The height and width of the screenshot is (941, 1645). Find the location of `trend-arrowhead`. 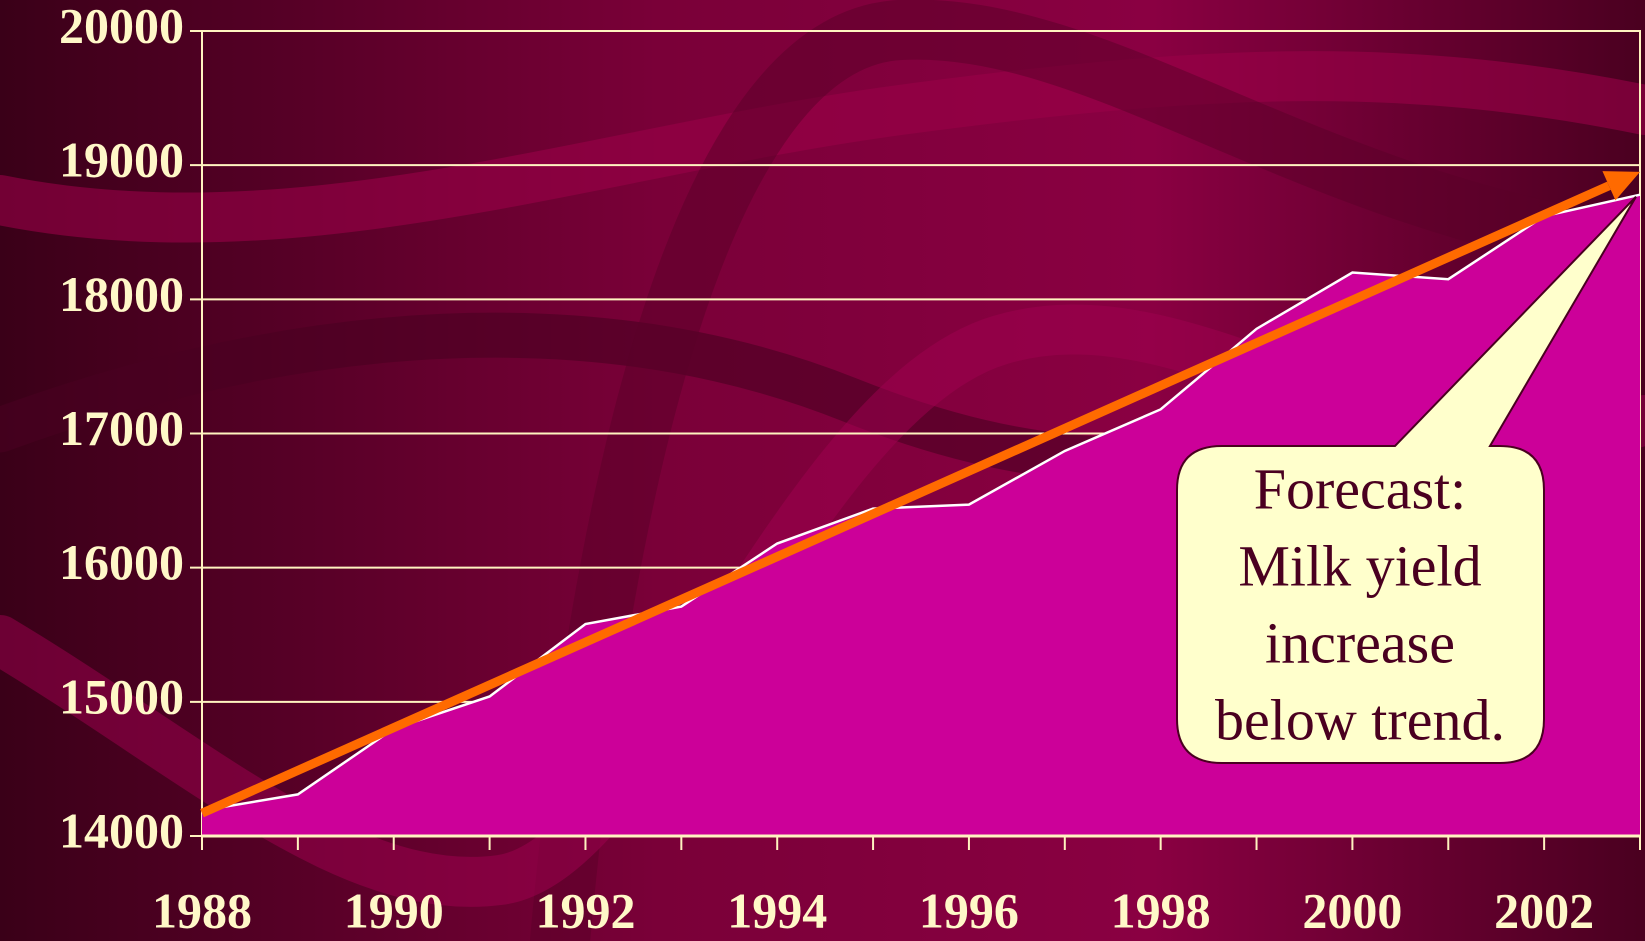

trend-arrowhead is located at coordinates (1621, 186).